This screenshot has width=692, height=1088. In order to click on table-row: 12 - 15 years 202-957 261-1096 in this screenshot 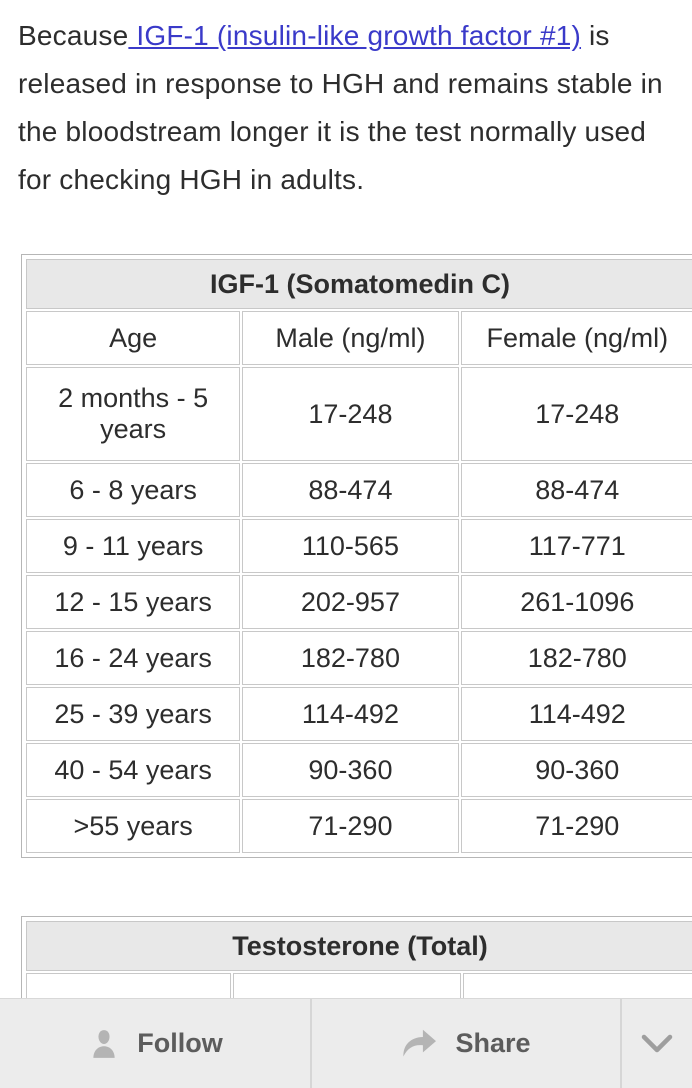, I will do `click(359, 602)`.